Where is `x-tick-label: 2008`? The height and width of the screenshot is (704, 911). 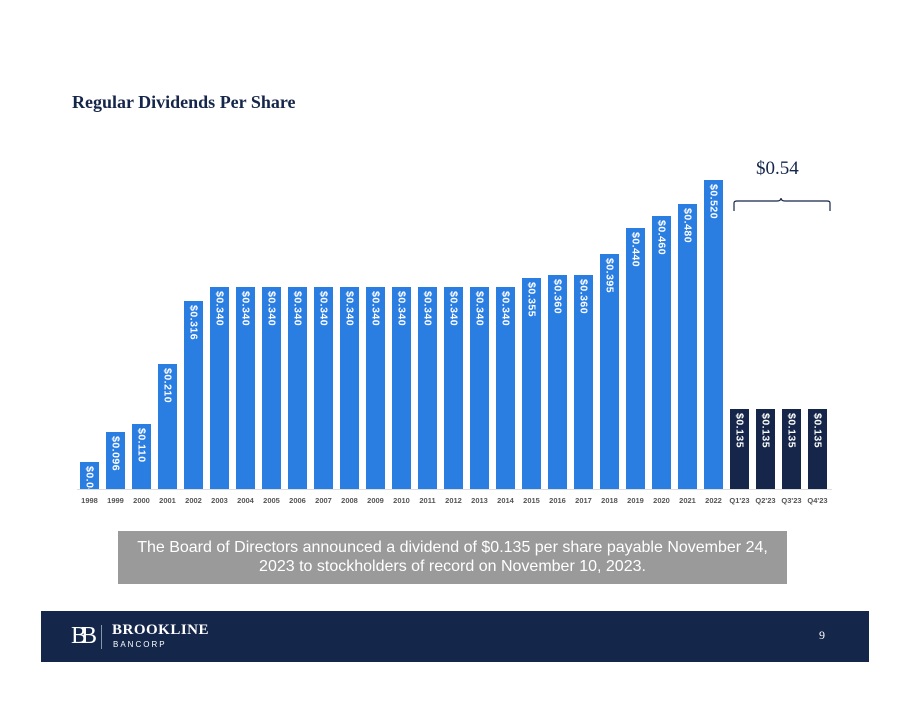
x-tick-label: 2008 is located at coordinates (349, 500).